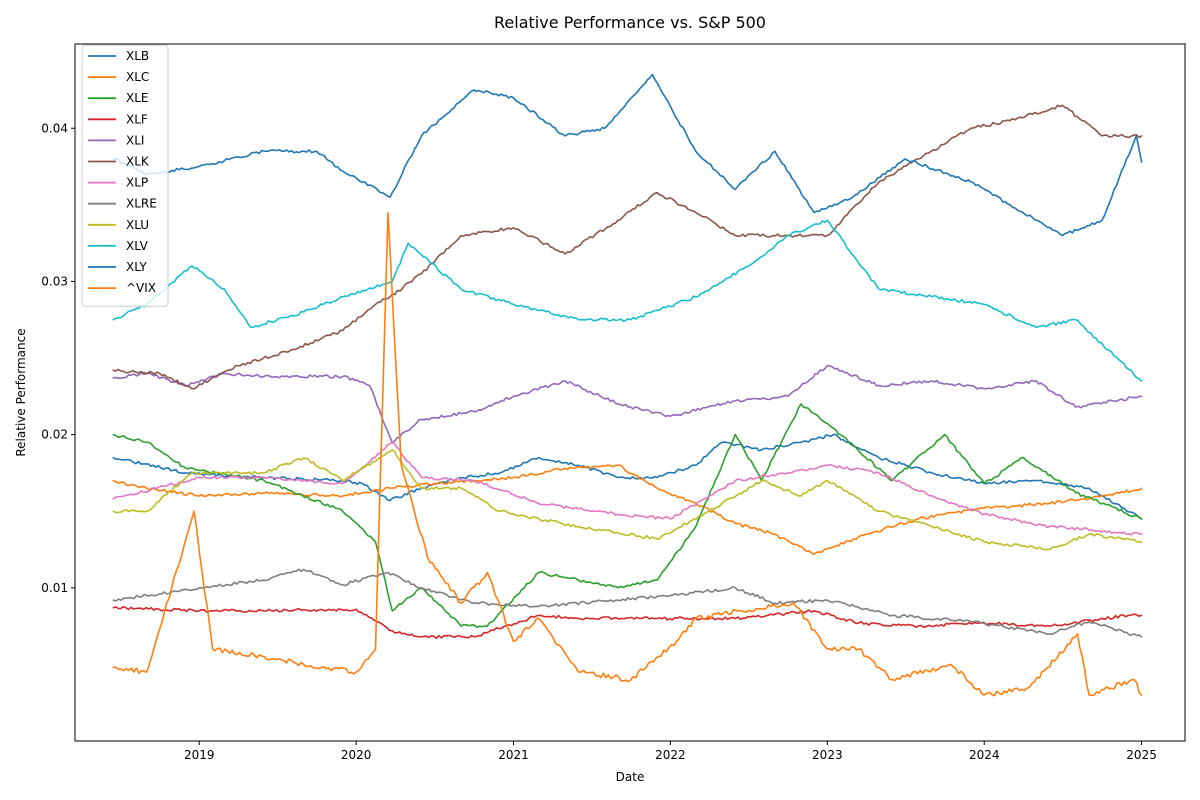 The height and width of the screenshot is (800, 1200). What do you see at coordinates (138, 162) in the screenshot?
I see `legend-label: XLK` at bounding box center [138, 162].